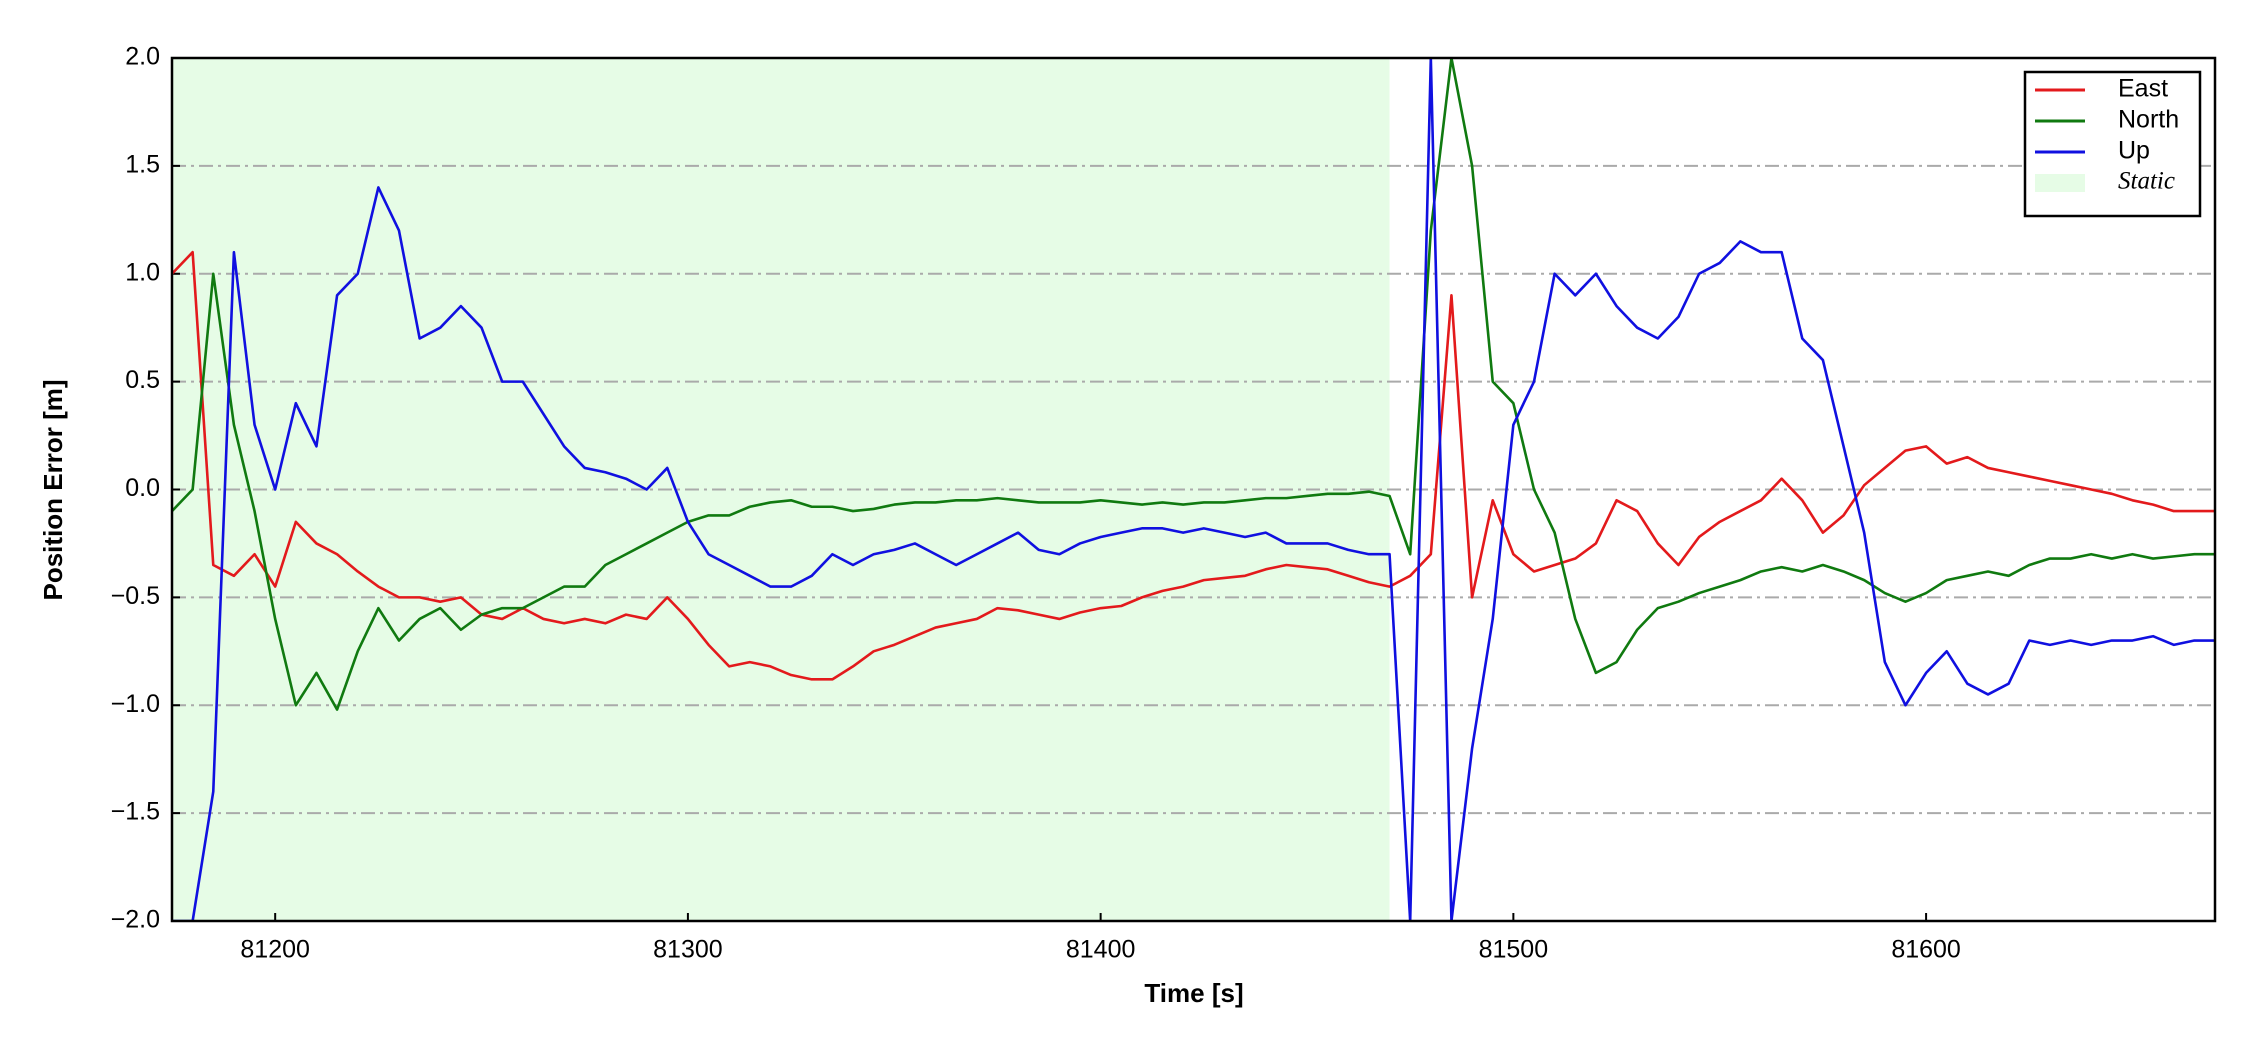 The height and width of the screenshot is (1055, 2250). What do you see at coordinates (2134, 151) in the screenshot?
I see `legend-label: Up` at bounding box center [2134, 151].